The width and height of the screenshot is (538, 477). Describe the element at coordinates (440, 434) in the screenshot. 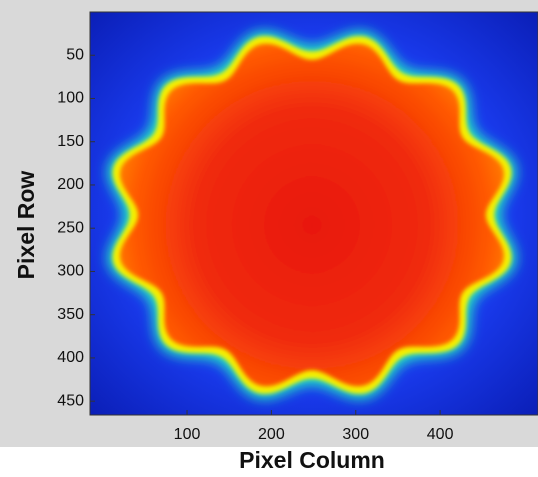

I see `x-tick-label: 400` at that location.